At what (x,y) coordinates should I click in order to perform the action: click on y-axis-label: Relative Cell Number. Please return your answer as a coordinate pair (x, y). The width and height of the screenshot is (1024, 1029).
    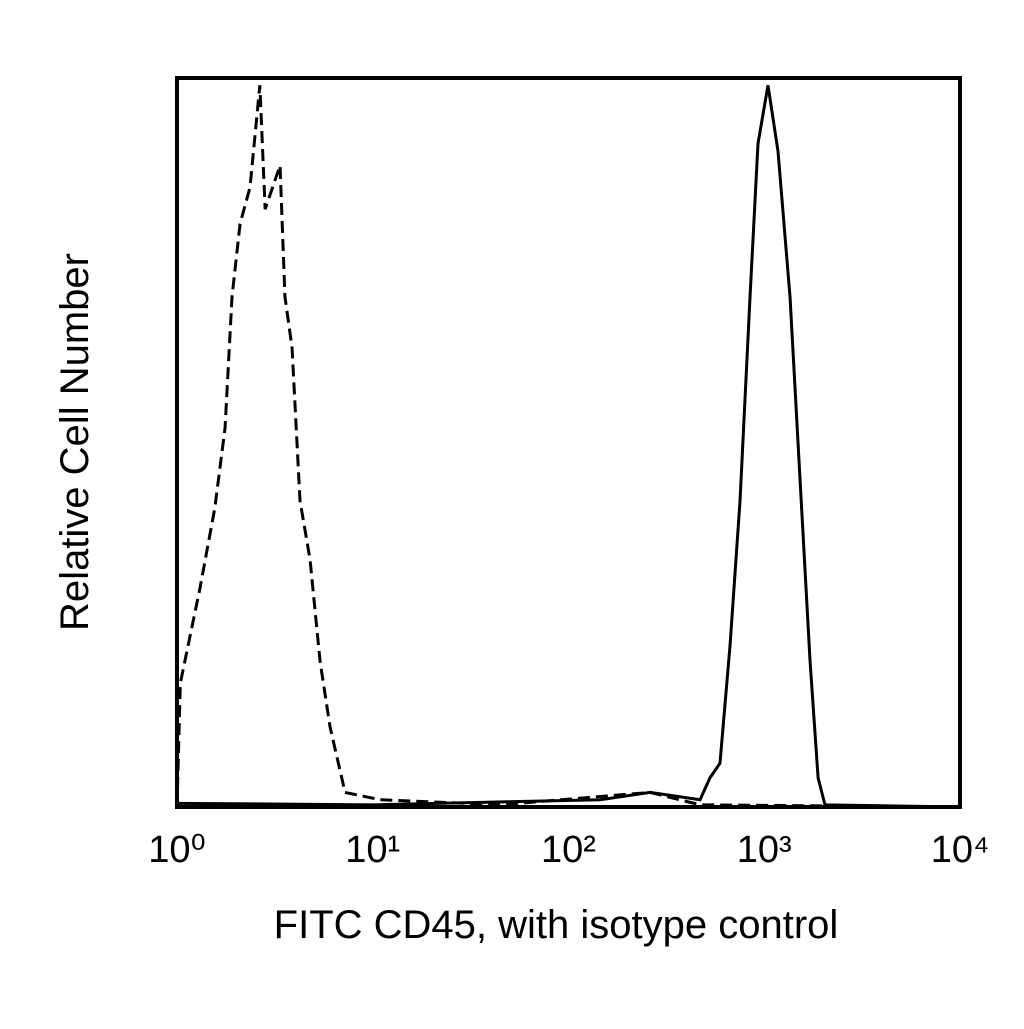
    Looking at the image, I should click on (75, 442).